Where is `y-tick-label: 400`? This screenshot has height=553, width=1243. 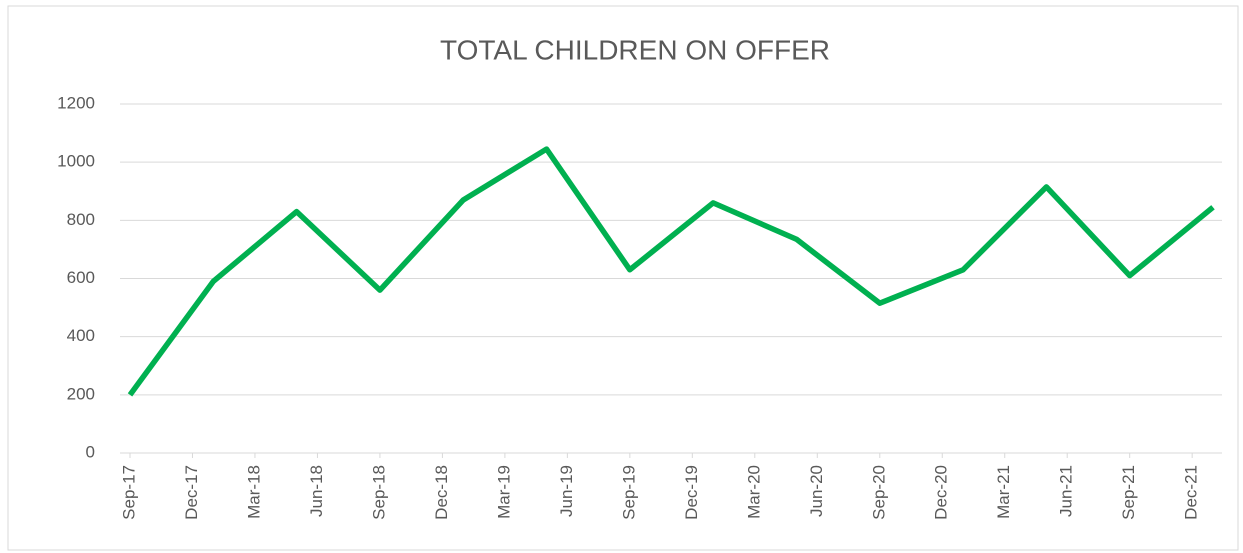
y-tick-label: 400 is located at coordinates (81, 335).